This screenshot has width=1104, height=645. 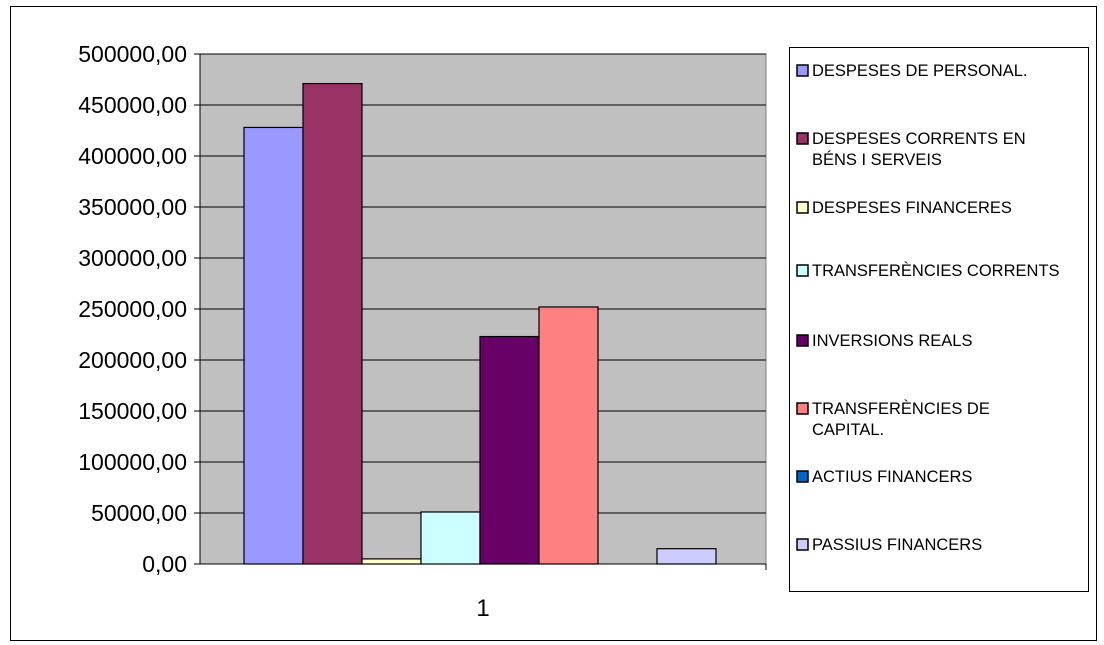 I want to click on y-tick-label: 450000,00, so click(x=132, y=105).